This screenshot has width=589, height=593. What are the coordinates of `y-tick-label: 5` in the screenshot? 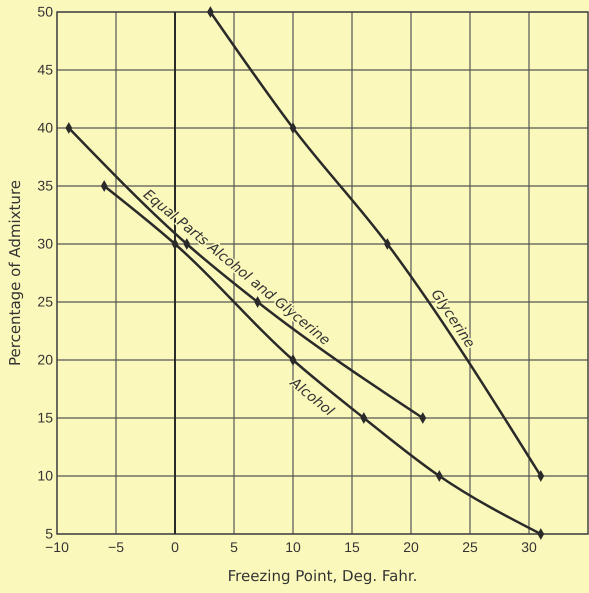 It's located at (49, 533).